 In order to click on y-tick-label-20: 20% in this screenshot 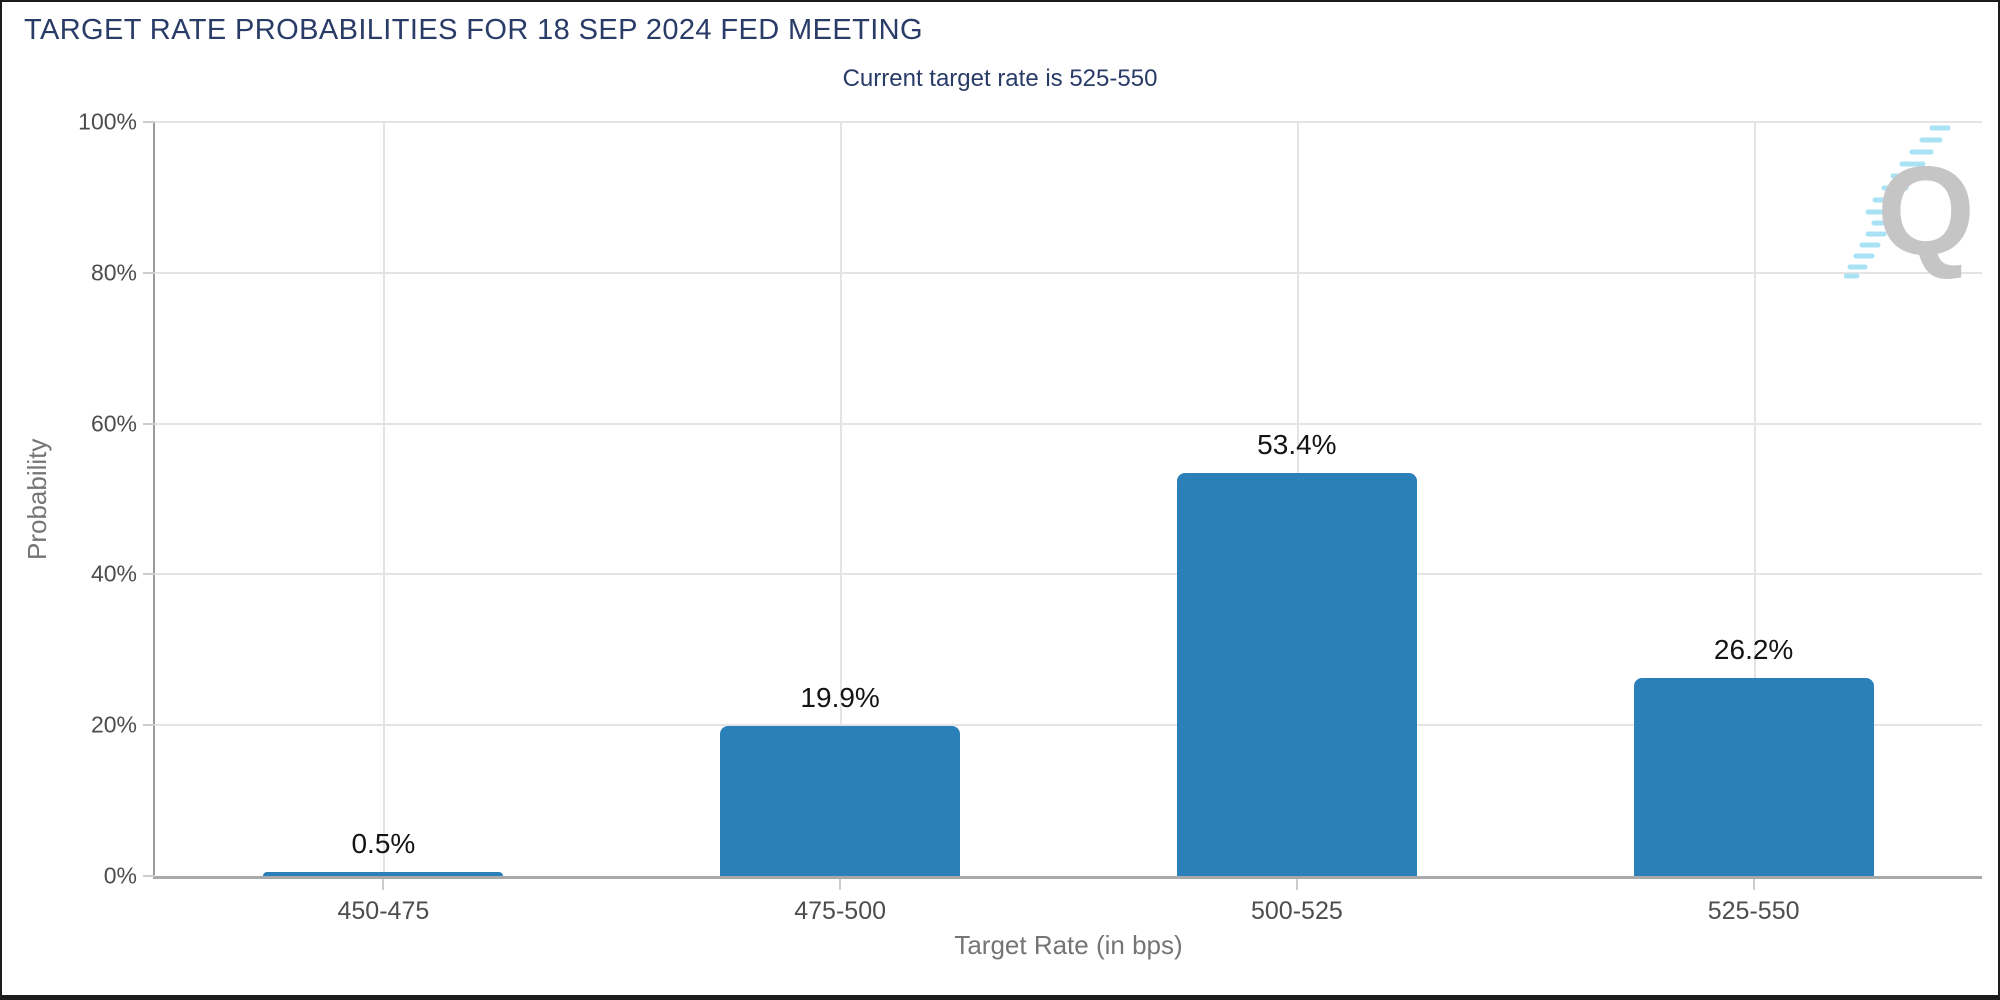, I will do `click(113, 724)`.